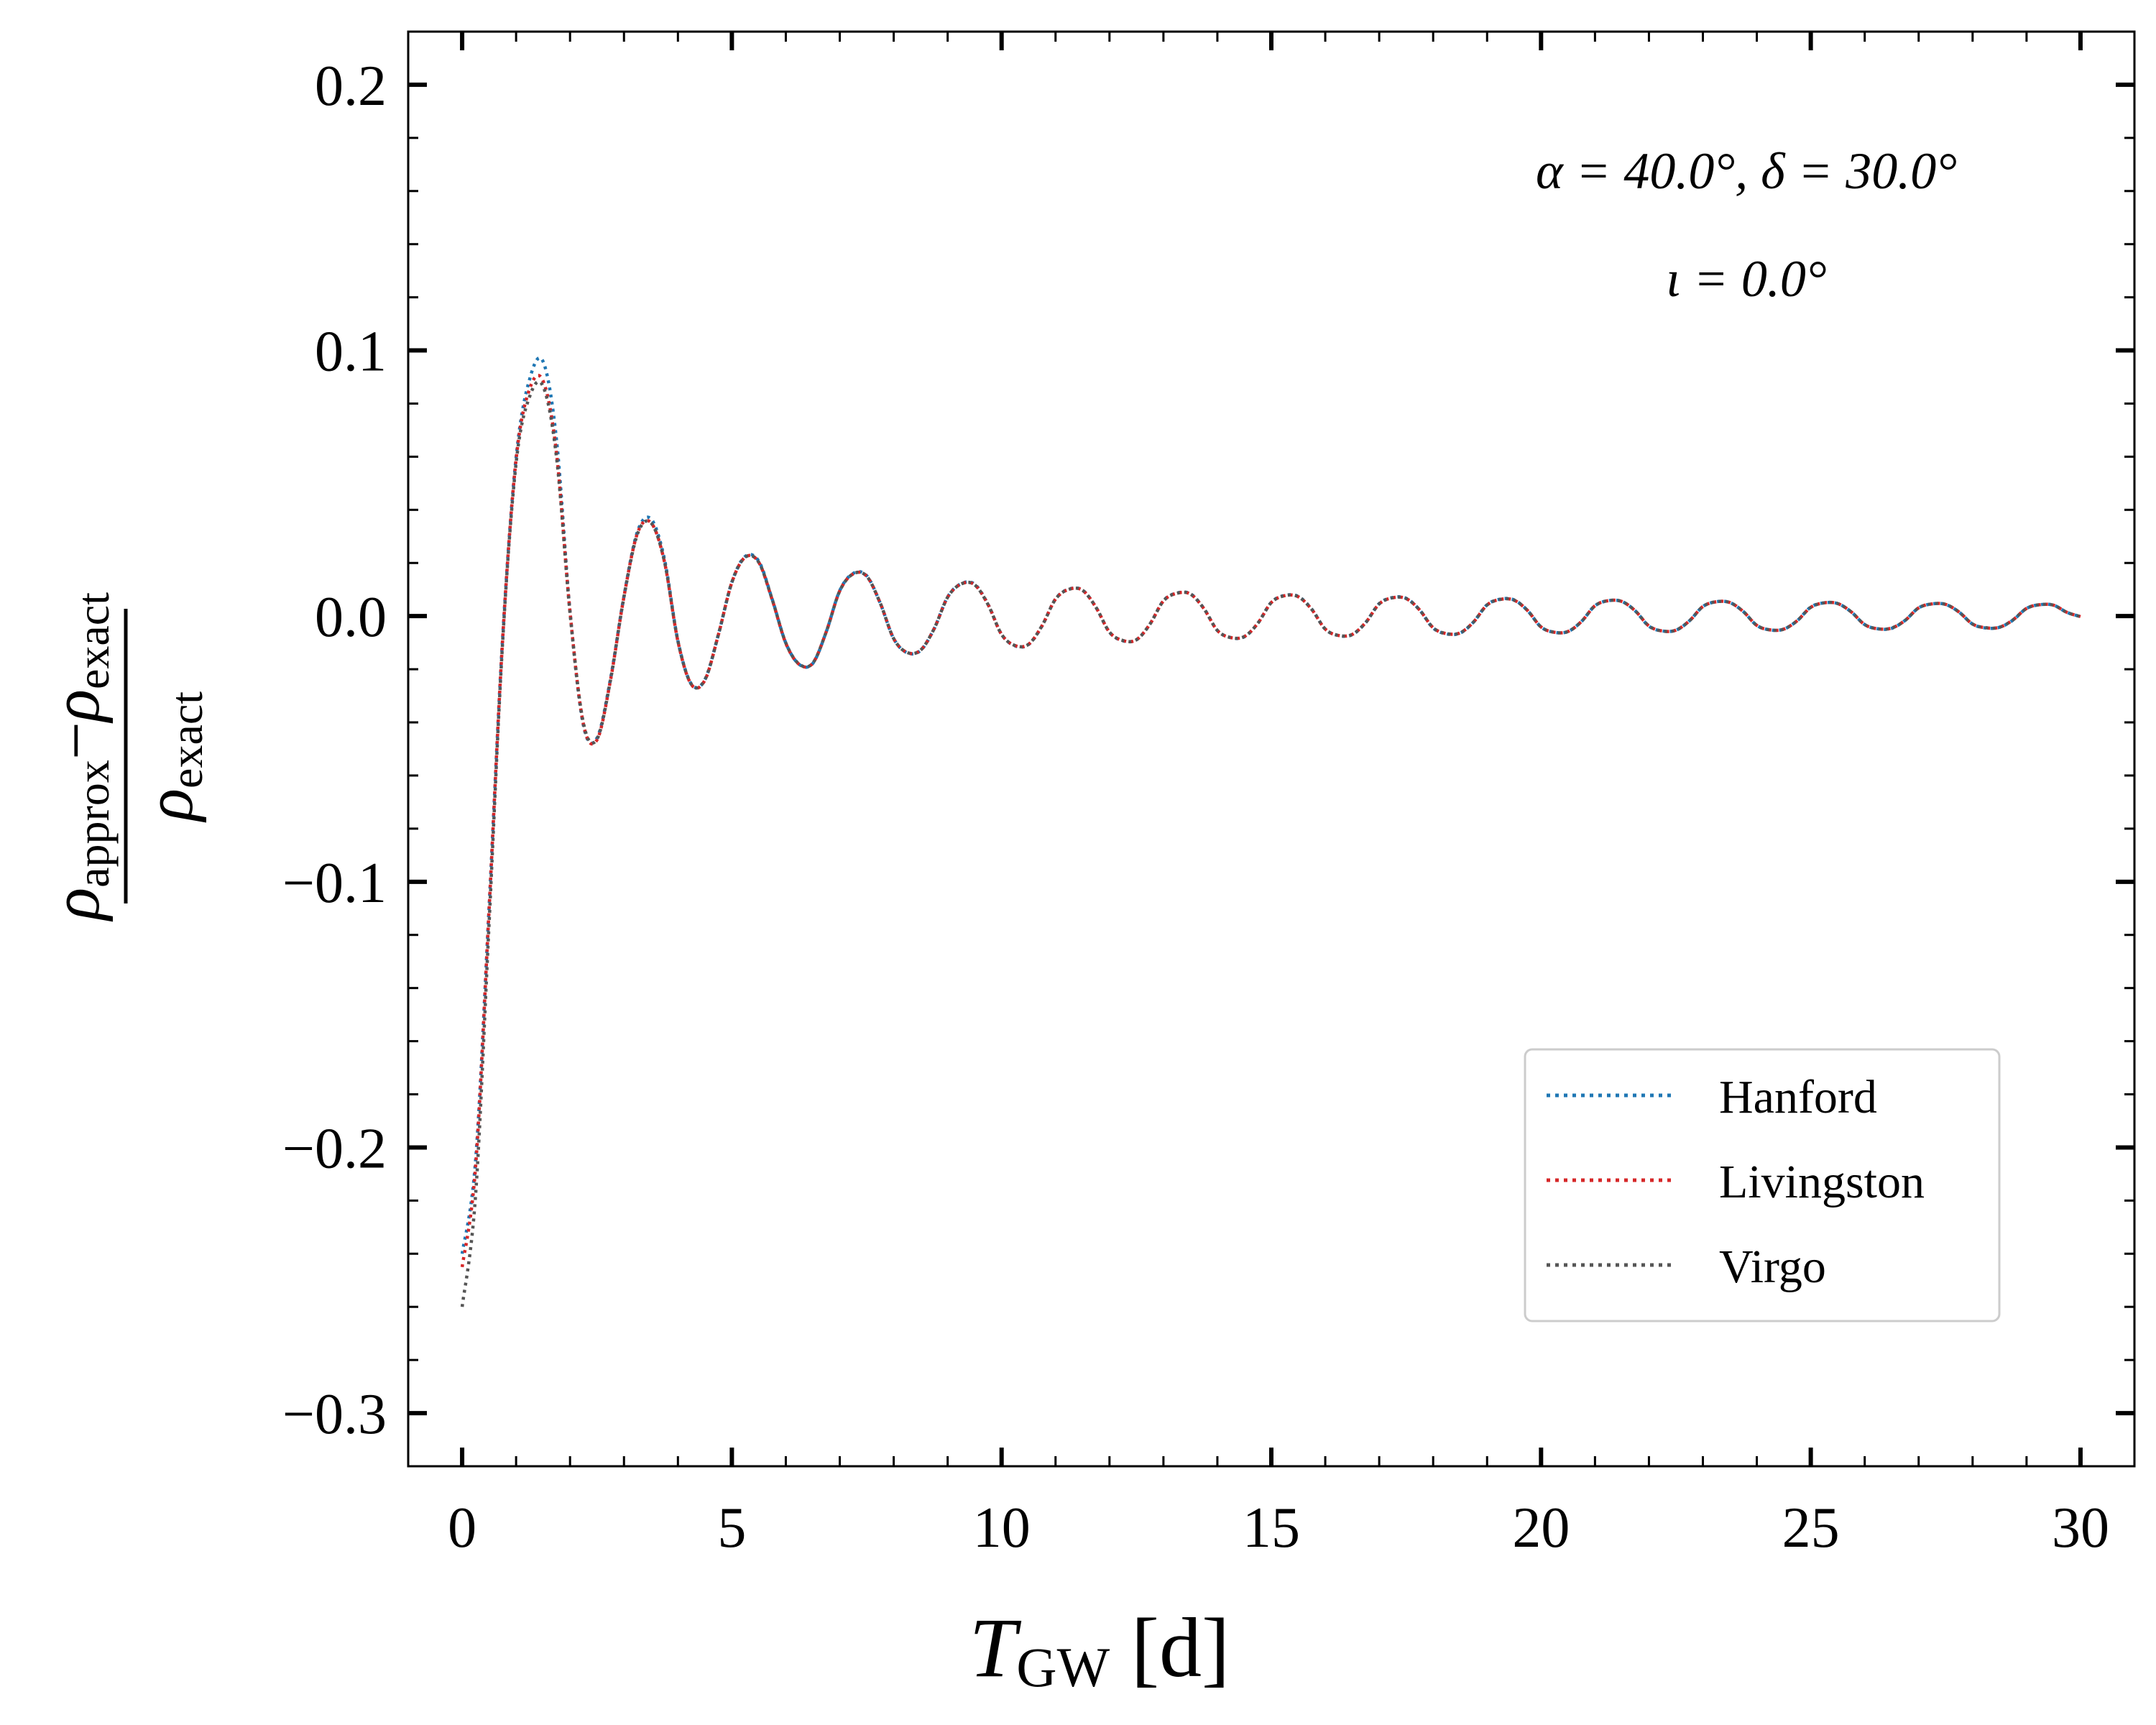 The width and height of the screenshot is (2156, 1725). I want to click on x-tick-label: 0, so click(462, 1528).